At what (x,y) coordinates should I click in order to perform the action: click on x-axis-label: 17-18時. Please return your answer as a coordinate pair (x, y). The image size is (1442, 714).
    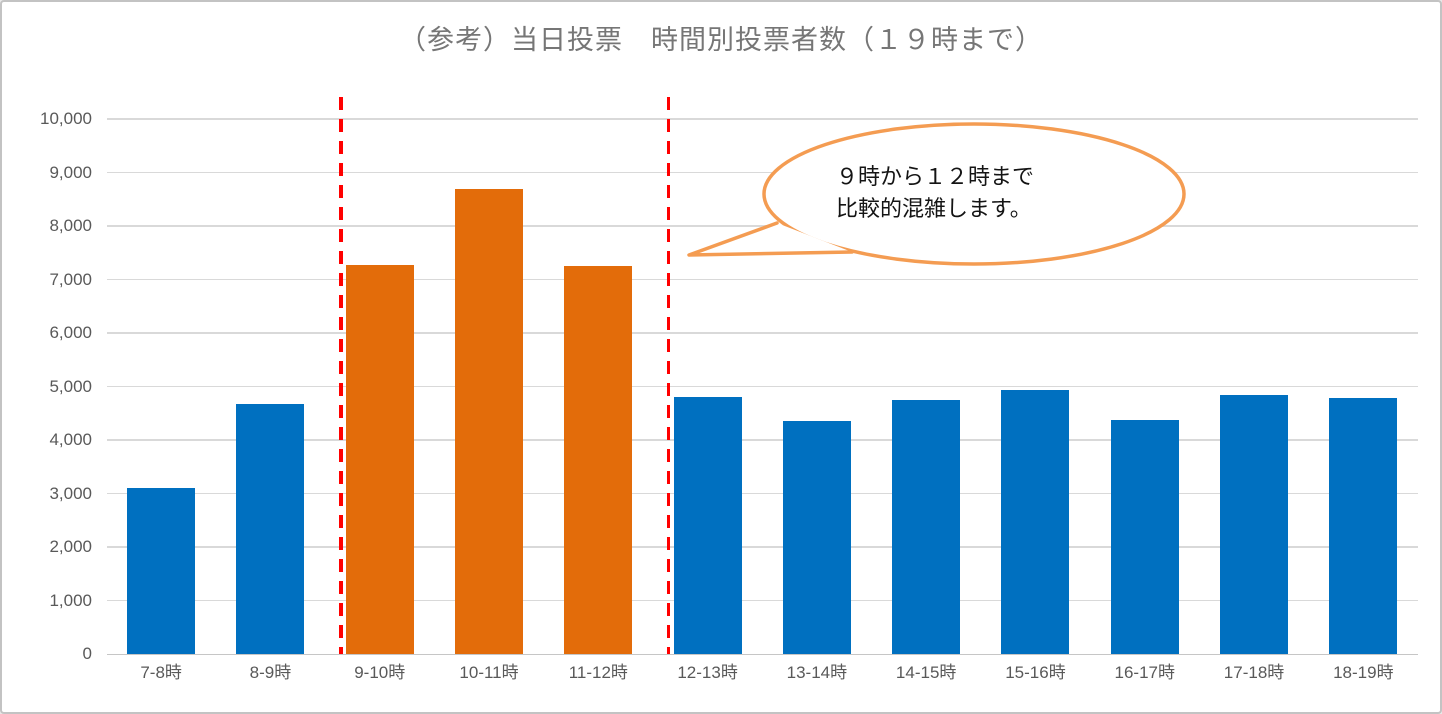
    Looking at the image, I should click on (1254, 672).